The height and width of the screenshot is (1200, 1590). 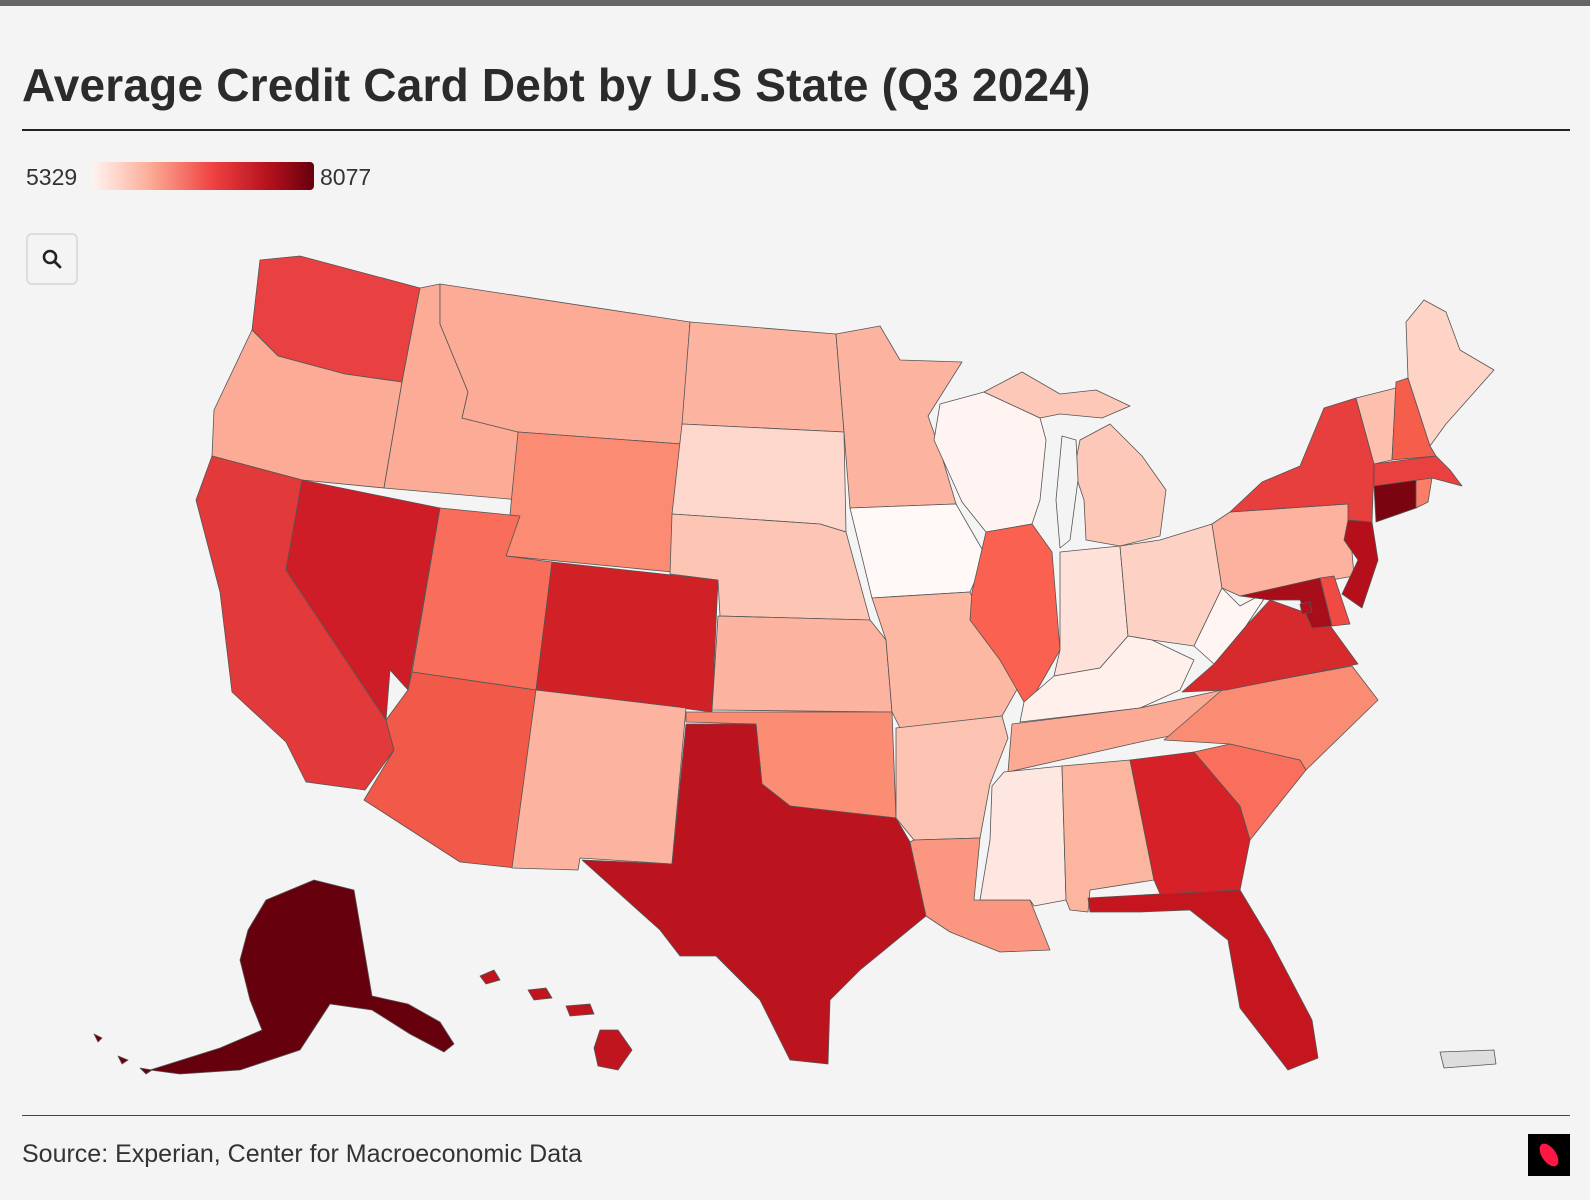 I want to click on state-AK, so click(x=302, y=977).